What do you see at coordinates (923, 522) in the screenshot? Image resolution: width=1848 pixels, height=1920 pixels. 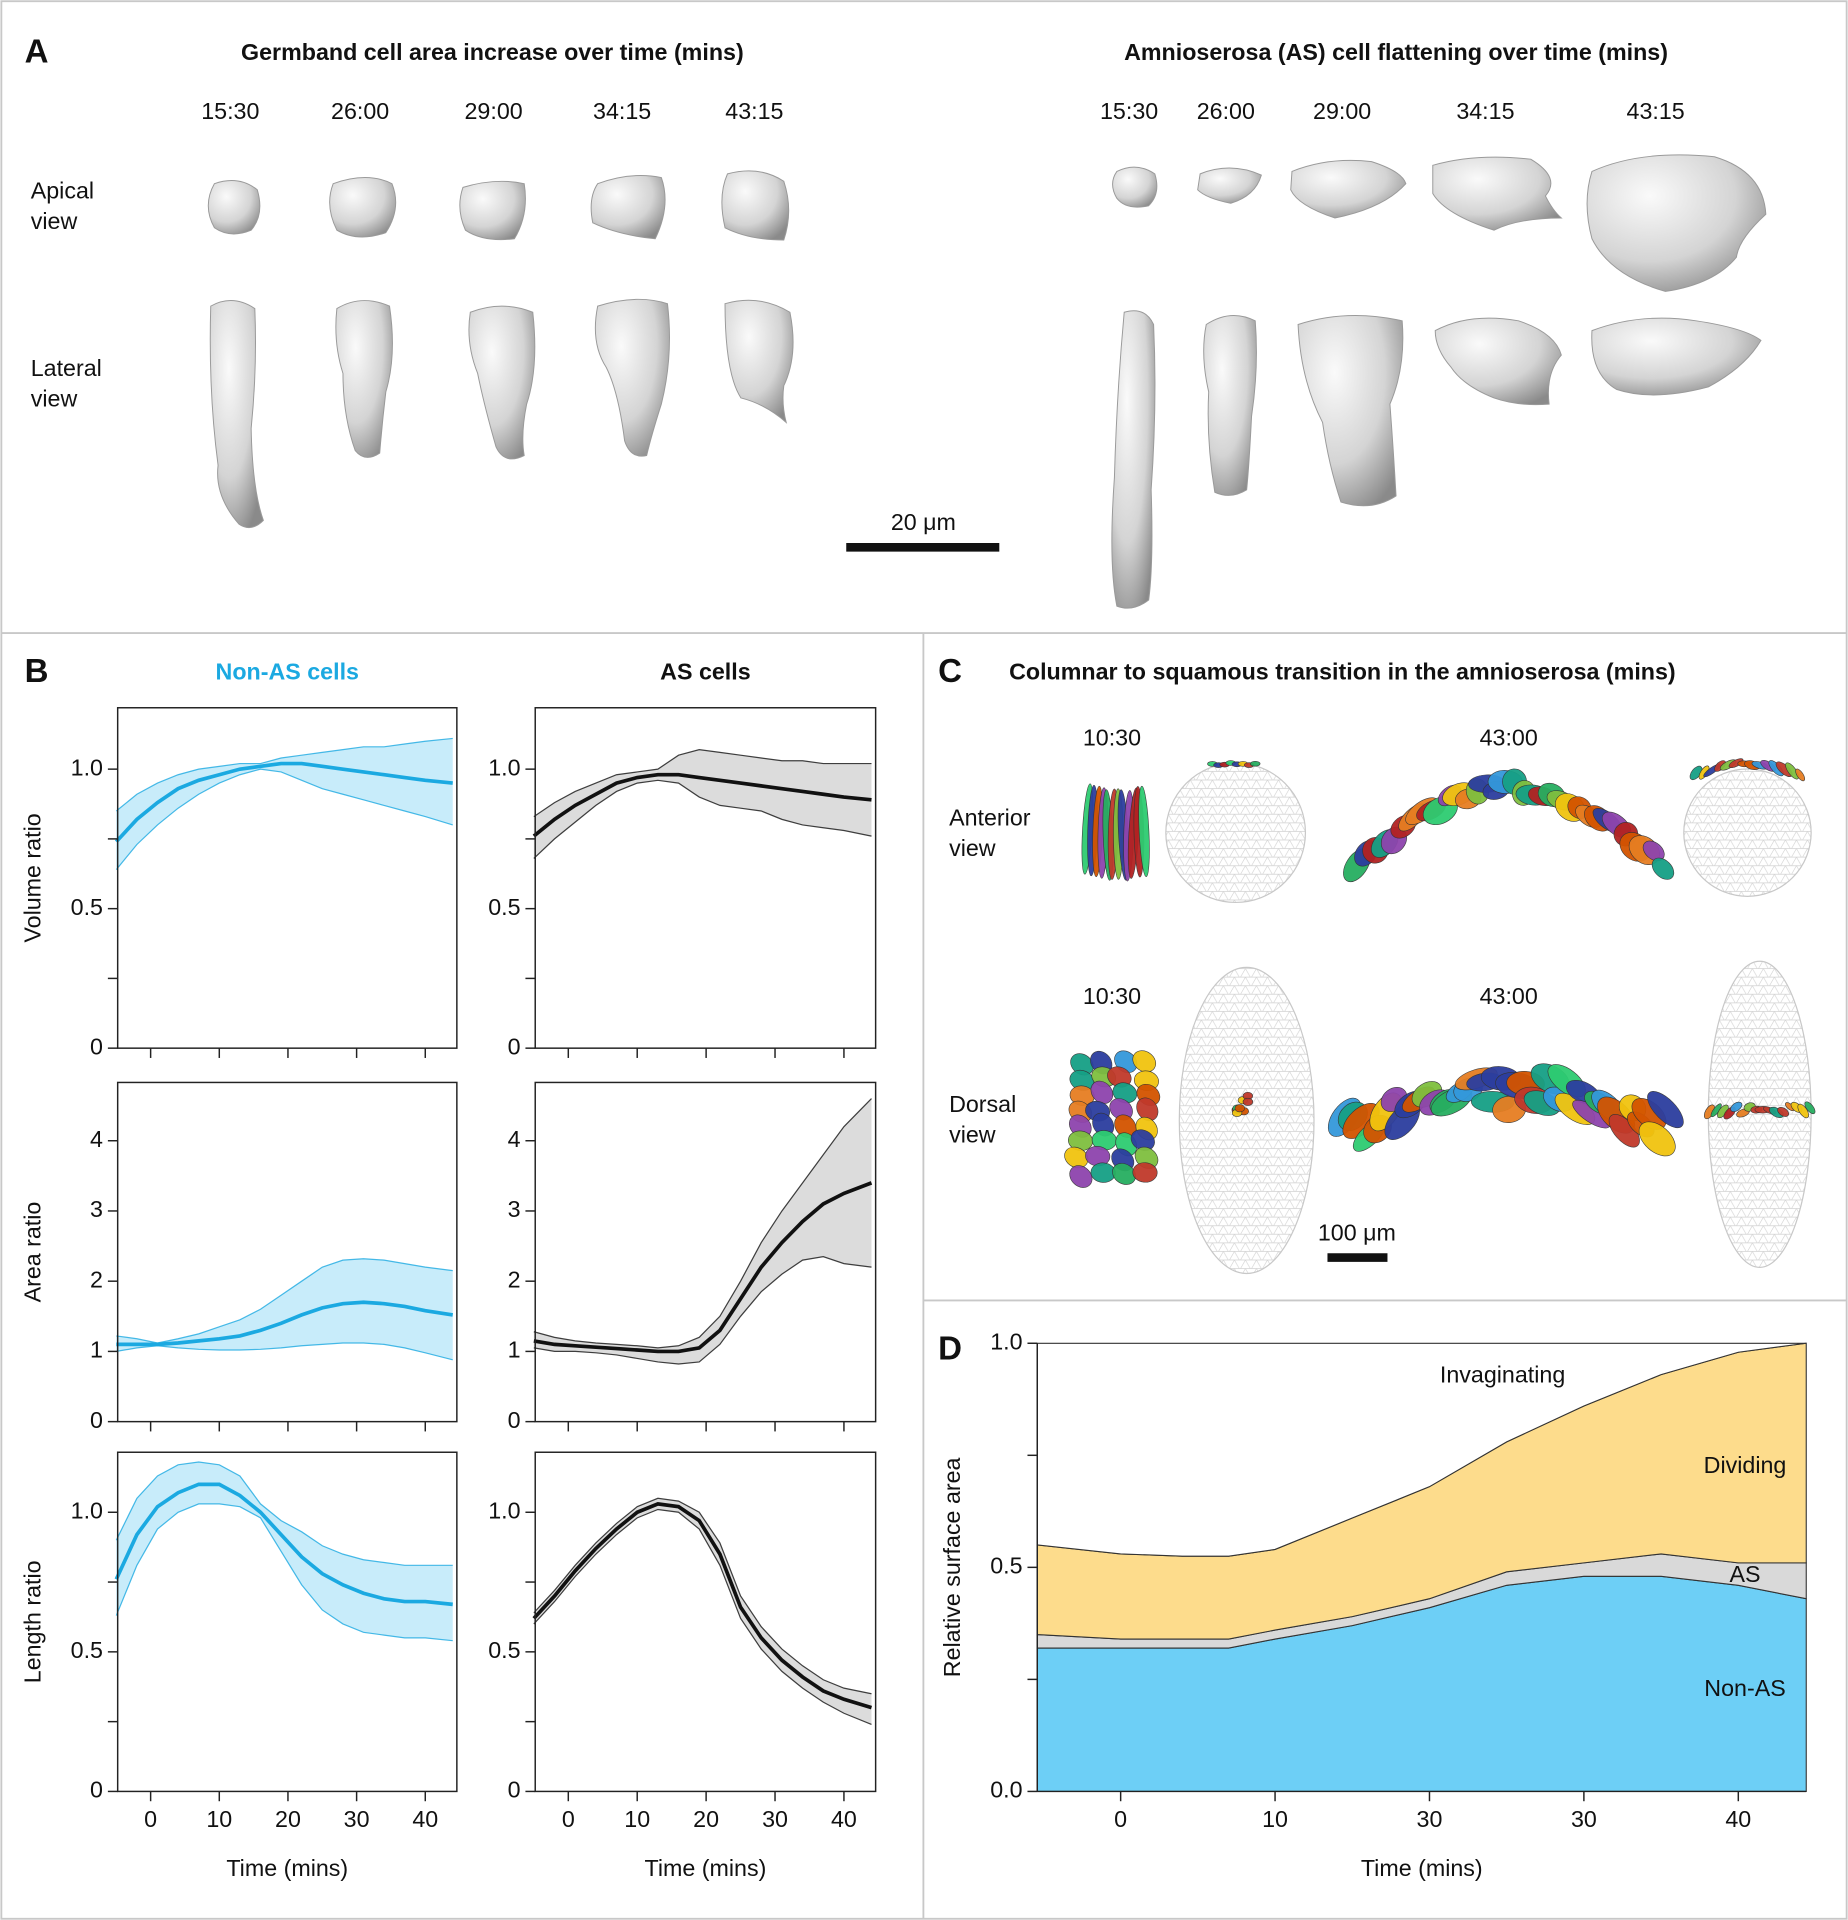 I see `scale-bar-label: 20 μm` at bounding box center [923, 522].